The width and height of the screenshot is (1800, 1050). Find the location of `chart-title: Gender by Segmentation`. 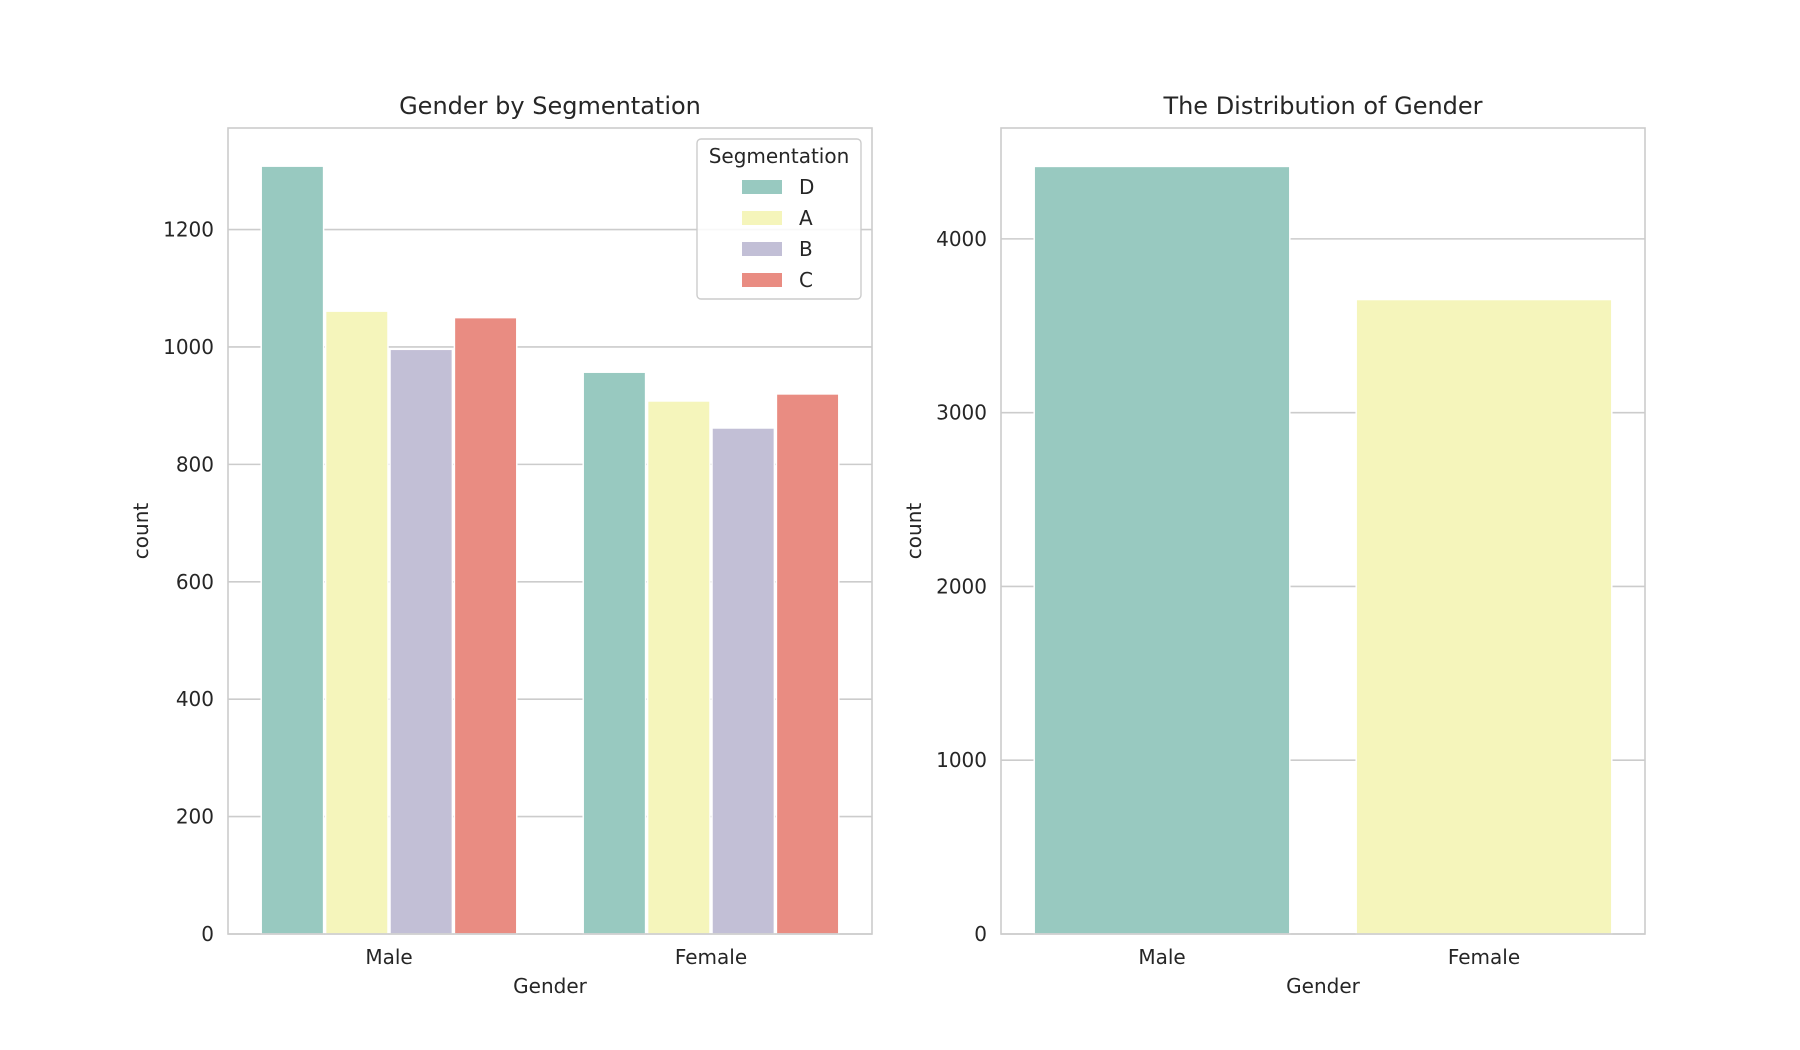

chart-title: Gender by Segmentation is located at coordinates (550, 106).